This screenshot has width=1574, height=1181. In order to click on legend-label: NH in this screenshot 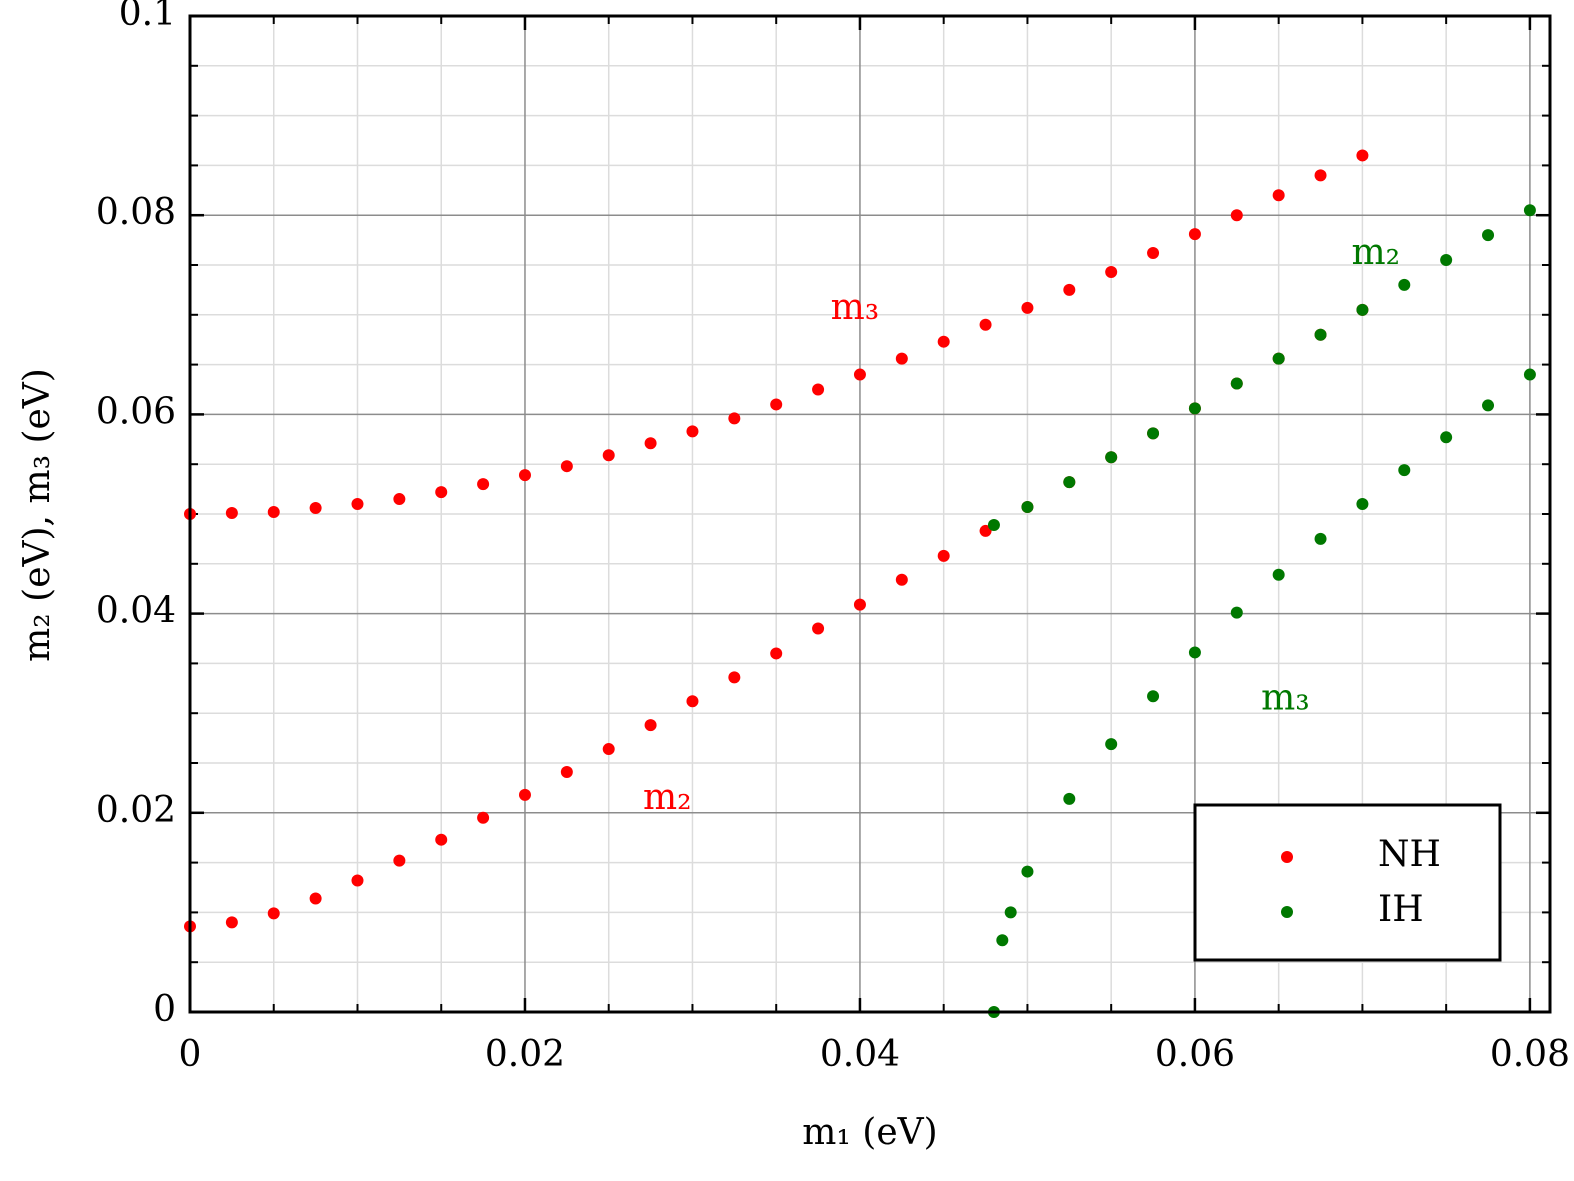, I will do `click(1409, 854)`.